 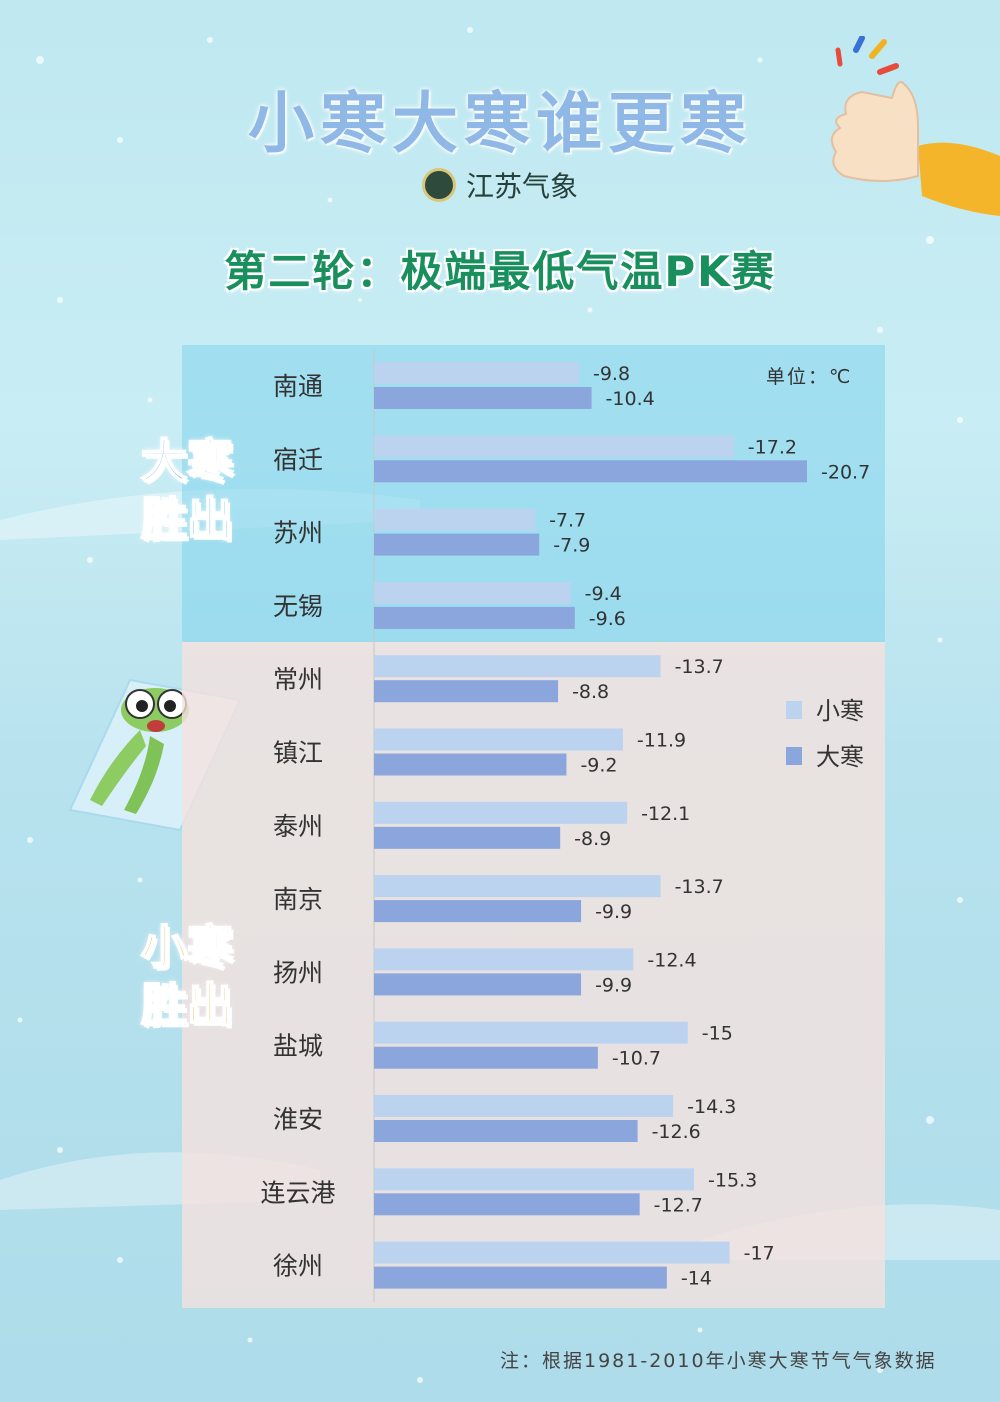 I want to click on category-label: 扬州, so click(x=298, y=972).